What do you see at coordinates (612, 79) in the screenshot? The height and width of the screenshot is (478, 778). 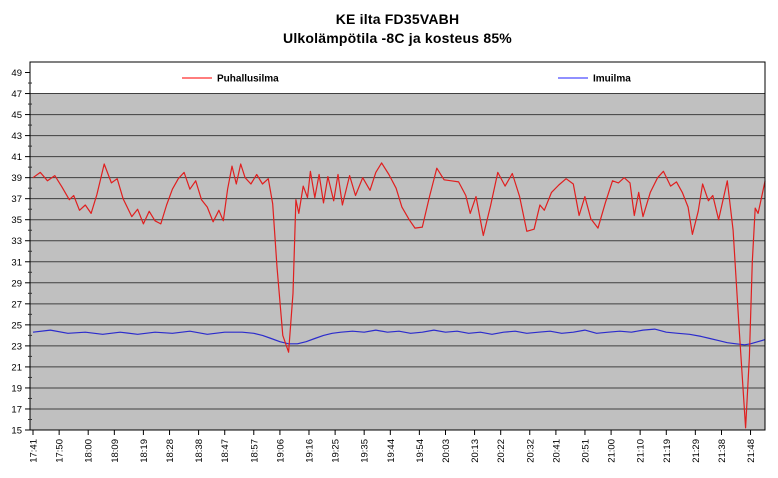 I see `legend-label-imuilma: Imuilma` at bounding box center [612, 79].